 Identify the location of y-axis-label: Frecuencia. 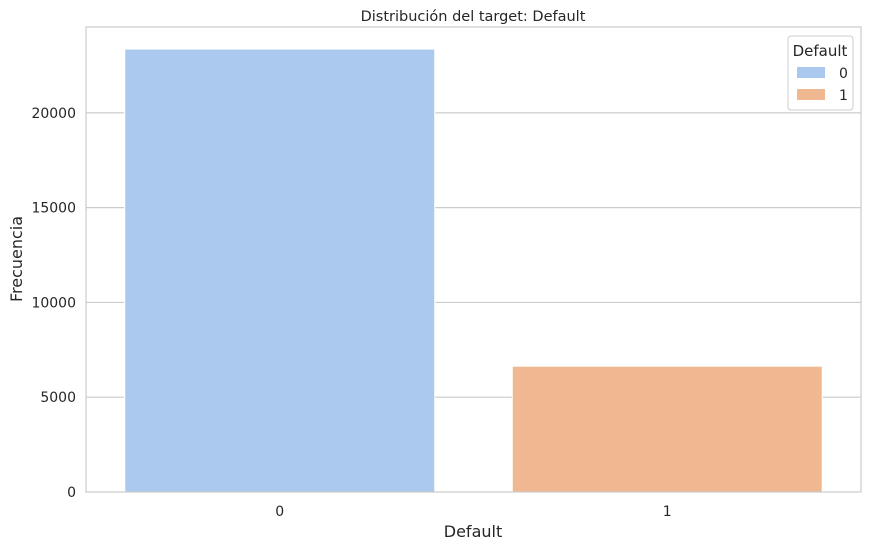
(16, 259).